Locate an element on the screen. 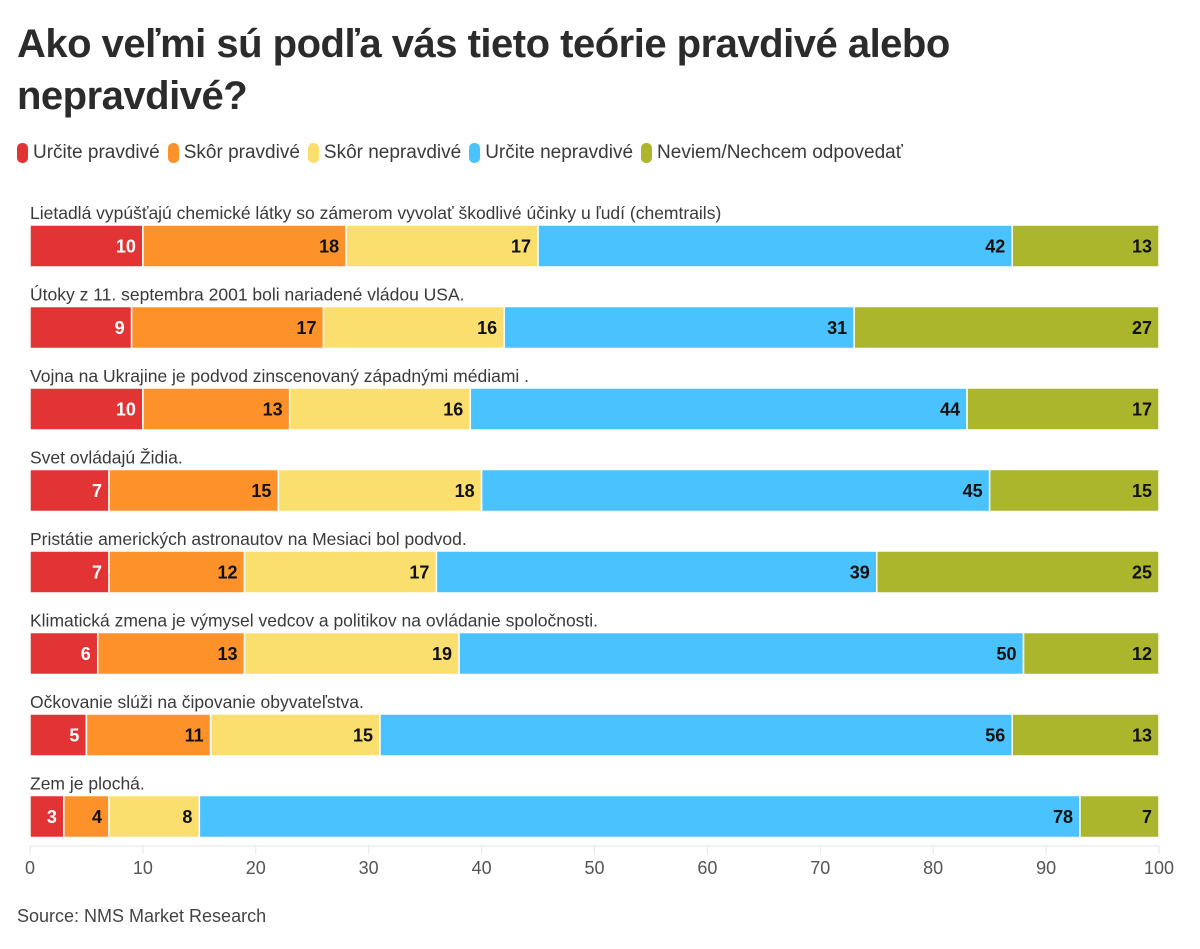 The width and height of the screenshot is (1200, 949). data-label: 25 is located at coordinates (1142, 573).